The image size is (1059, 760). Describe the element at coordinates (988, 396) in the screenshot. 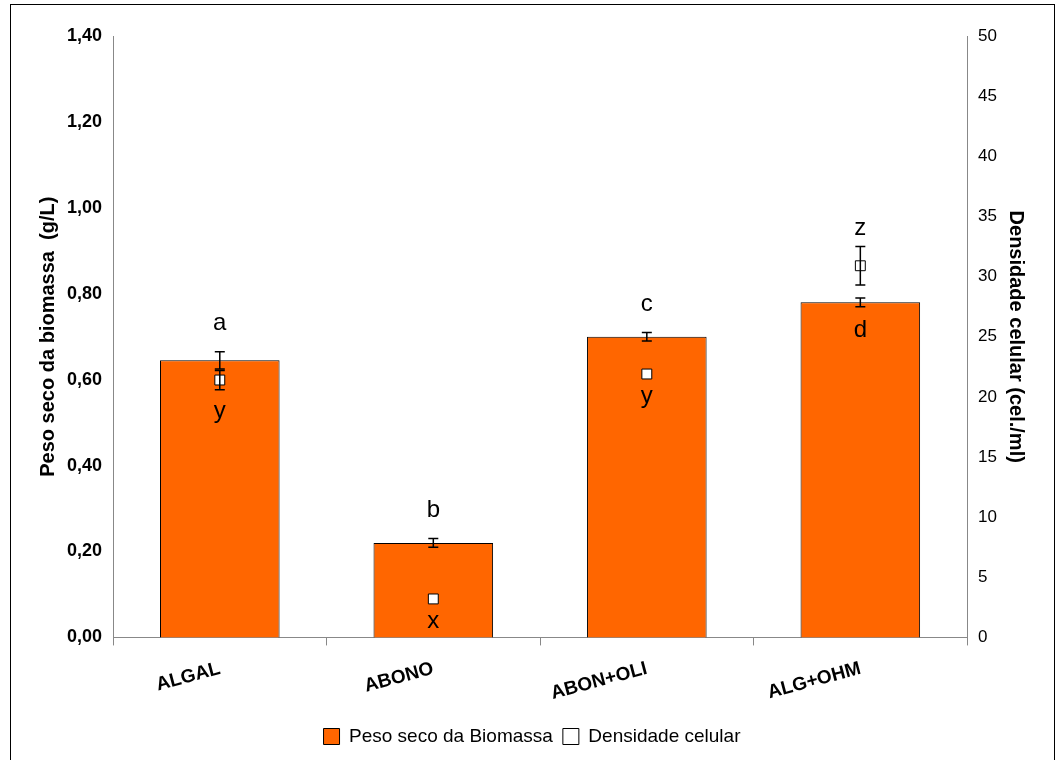

I see `y2-tick-label: 20` at that location.